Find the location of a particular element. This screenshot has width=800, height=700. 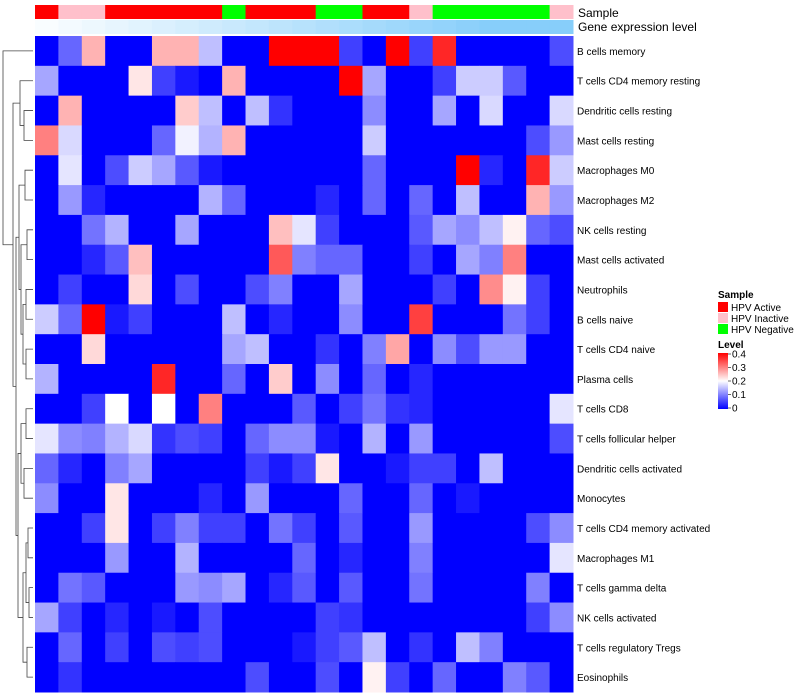

expression-annotation-bar is located at coordinates (304, 27).